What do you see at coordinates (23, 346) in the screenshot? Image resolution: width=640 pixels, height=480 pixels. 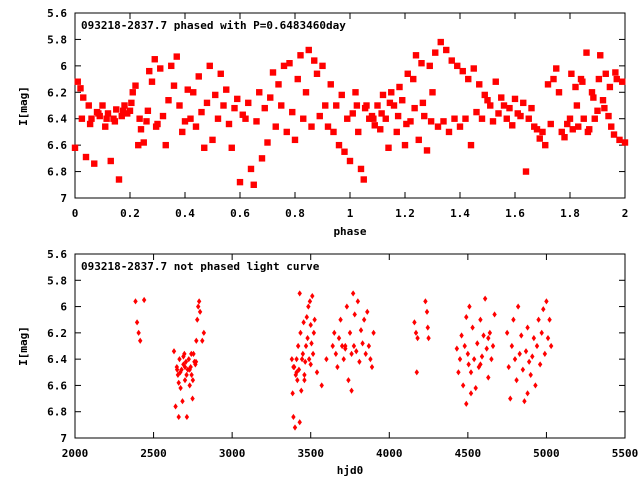 I see `unphased-plot-ylabel: I[mag]` at bounding box center [23, 346].